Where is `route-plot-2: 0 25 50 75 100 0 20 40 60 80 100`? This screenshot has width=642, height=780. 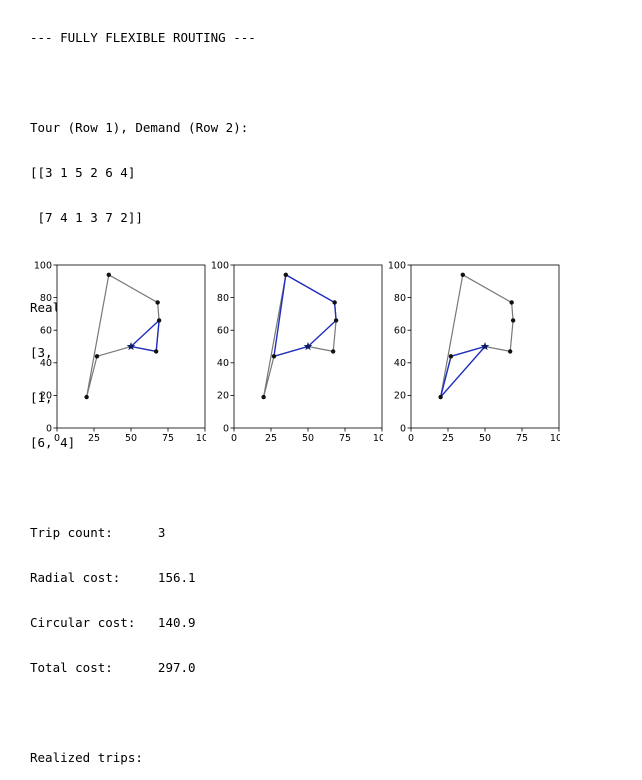
route-plot-2: 0 25 50 75 100 0 20 40 60 80 100 is located at coordinates (293, 357).